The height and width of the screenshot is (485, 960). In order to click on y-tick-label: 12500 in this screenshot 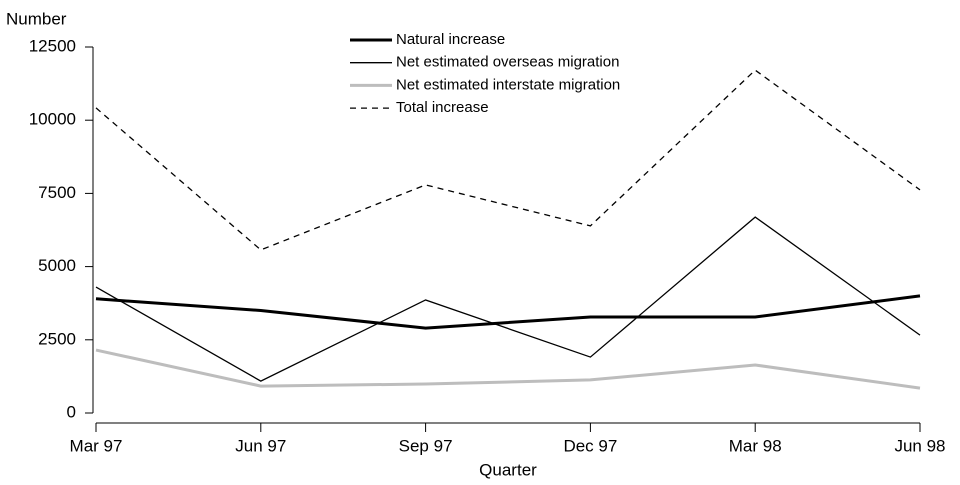, I will do `click(52, 45)`.